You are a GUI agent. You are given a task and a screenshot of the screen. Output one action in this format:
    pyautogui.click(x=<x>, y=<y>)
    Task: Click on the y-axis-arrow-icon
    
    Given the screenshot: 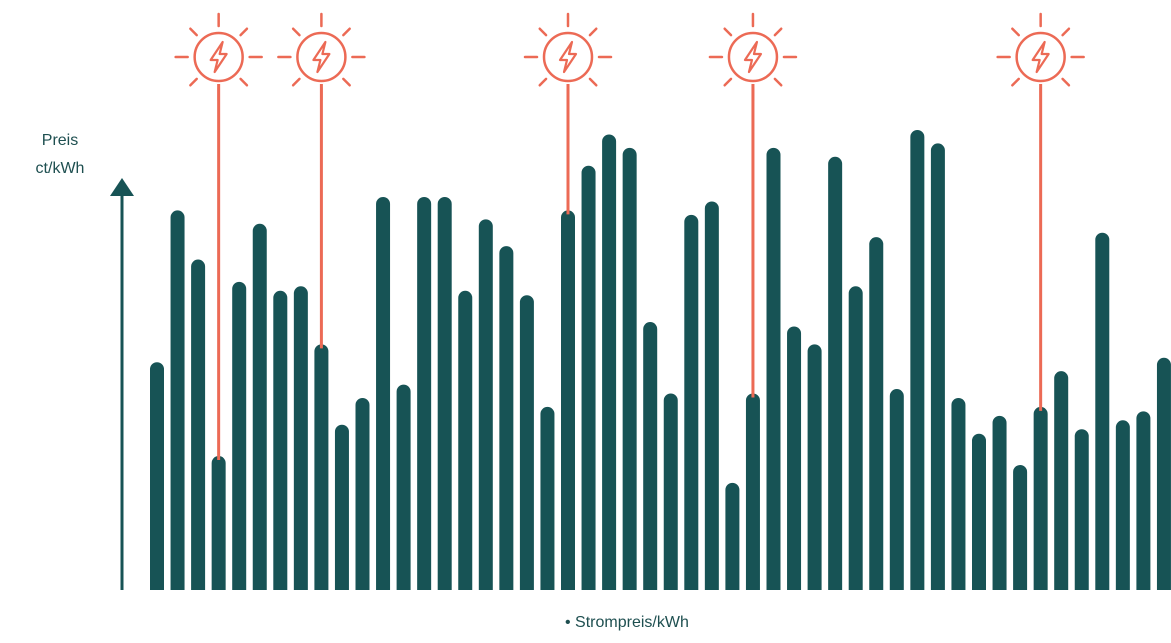 What is the action you would take?
    pyautogui.click(x=122, y=187)
    